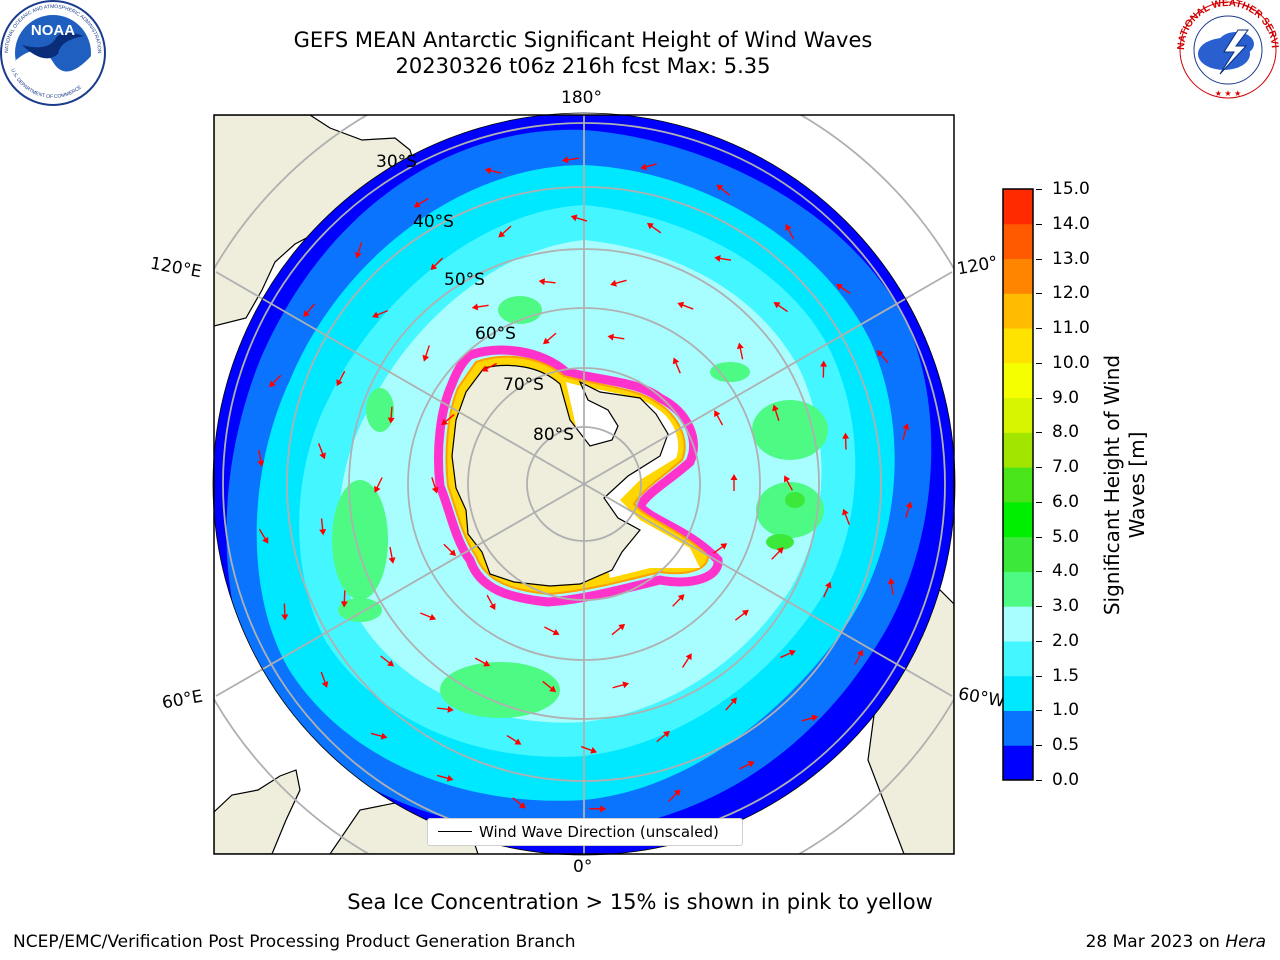 This screenshot has width=1280, height=960. Describe the element at coordinates (455, 831) in the screenshot. I see `legend-line-swatch` at that location.